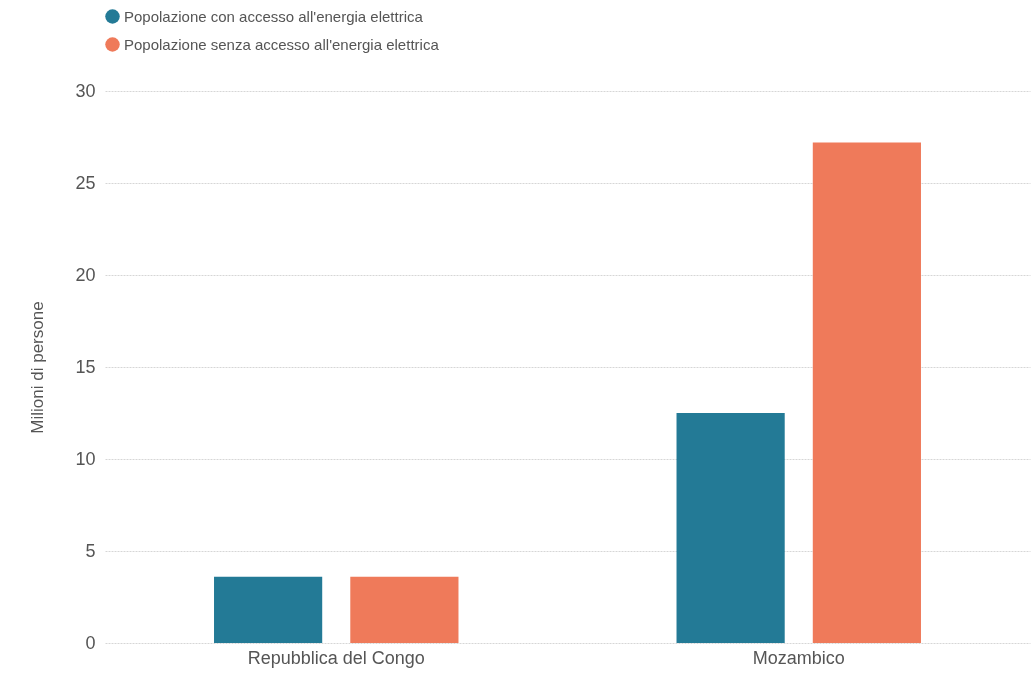 Image resolution: width=1035 pixels, height=675 pixels. What do you see at coordinates (38, 367) in the screenshot?
I see `y-axis-title: Milioni di persone` at bounding box center [38, 367].